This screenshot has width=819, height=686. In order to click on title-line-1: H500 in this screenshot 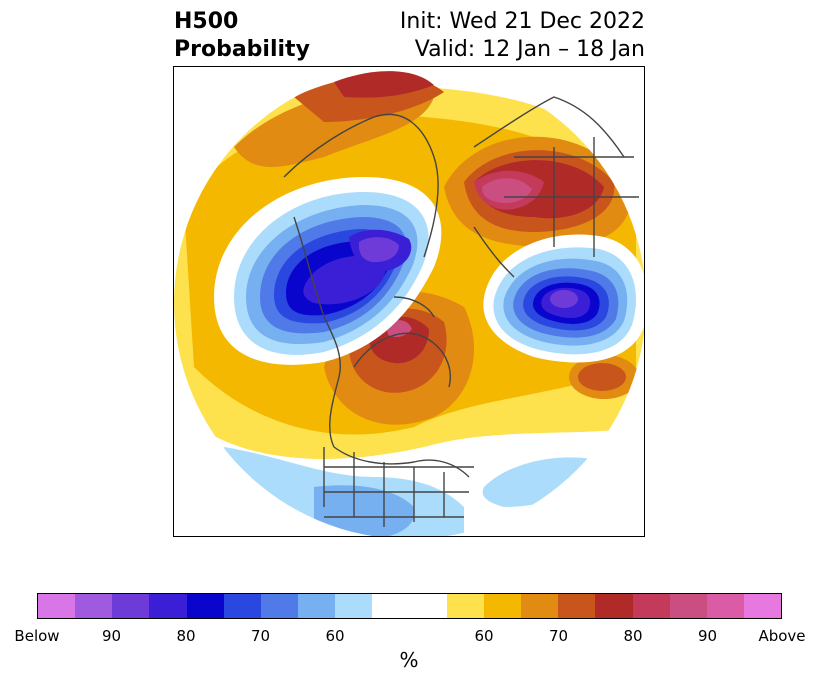, I will do `click(206, 21)`.